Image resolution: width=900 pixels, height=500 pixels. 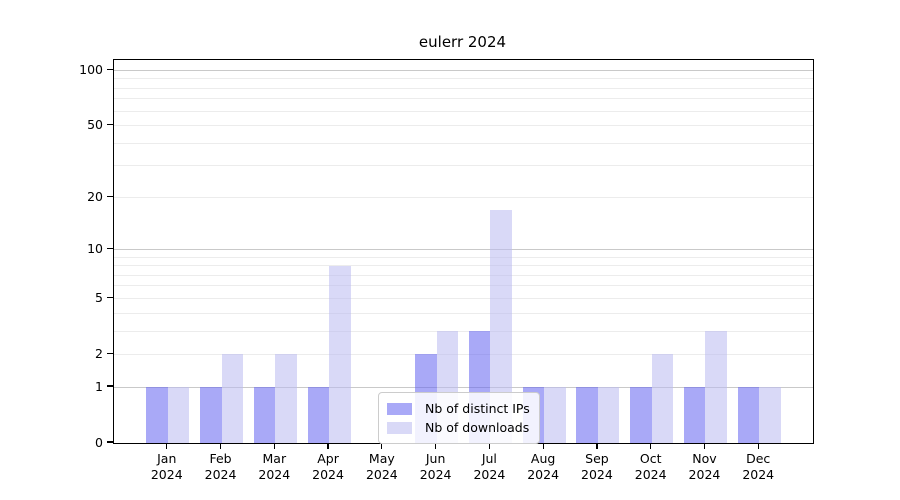 I want to click on y-axis-tick-label: 1, so click(x=99, y=386).